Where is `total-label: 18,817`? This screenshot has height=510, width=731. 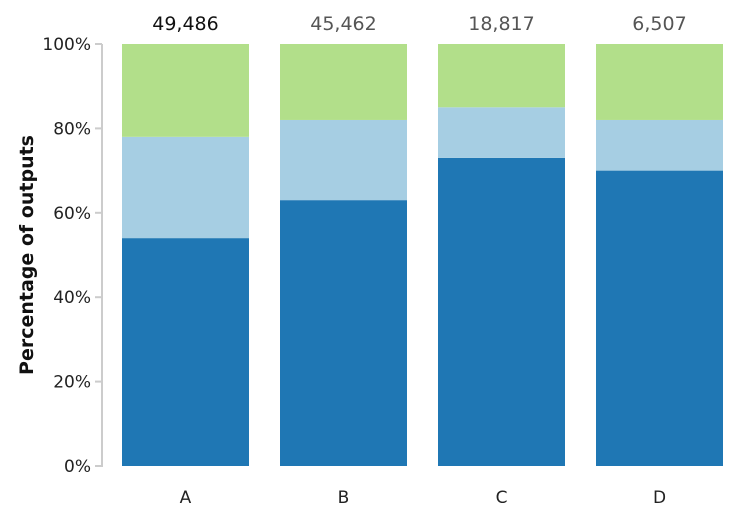 total-label: 18,817 is located at coordinates (501, 24).